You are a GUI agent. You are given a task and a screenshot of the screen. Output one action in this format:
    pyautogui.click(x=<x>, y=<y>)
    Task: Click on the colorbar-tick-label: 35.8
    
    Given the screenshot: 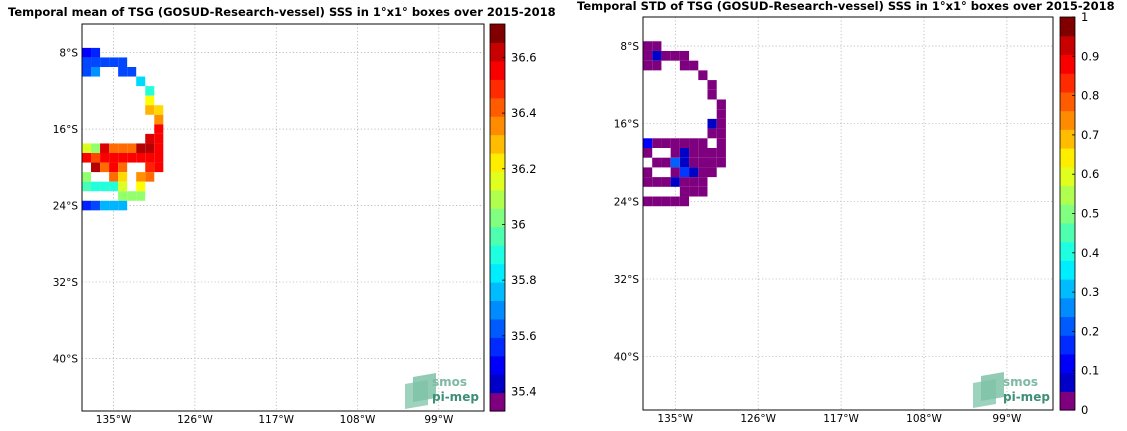 What is the action you would take?
    pyautogui.click(x=524, y=280)
    